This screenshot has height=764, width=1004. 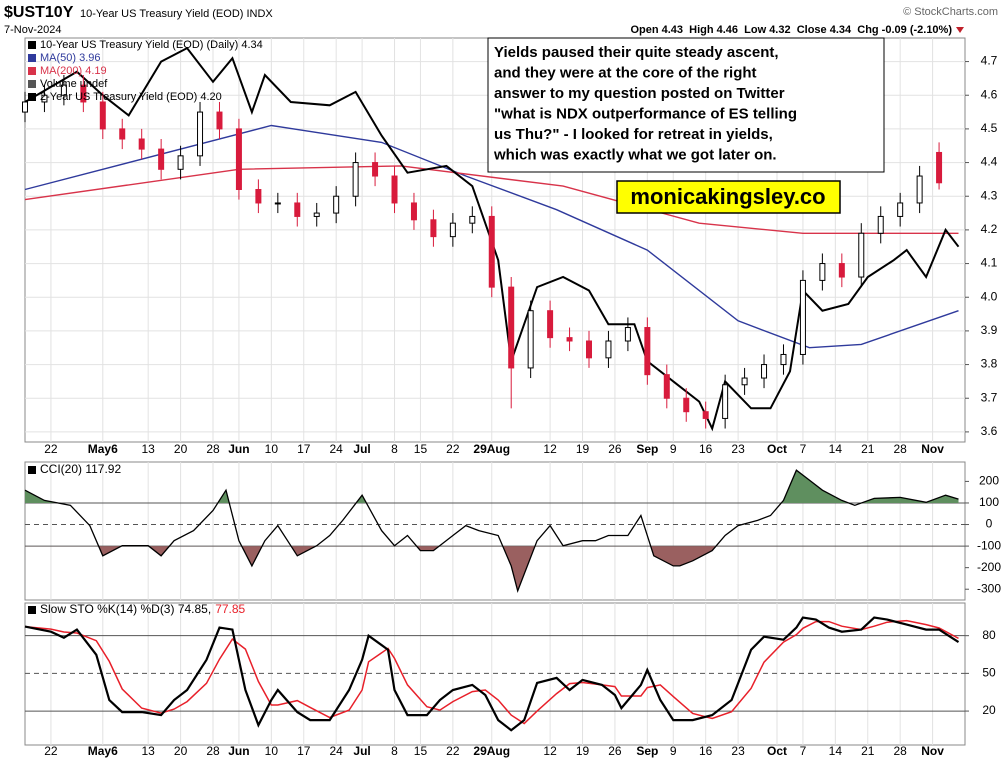 What do you see at coordinates (176, 14) in the screenshot?
I see `symbol-name: 10-Year US Treasury Yield (EOD) INDX` at bounding box center [176, 14].